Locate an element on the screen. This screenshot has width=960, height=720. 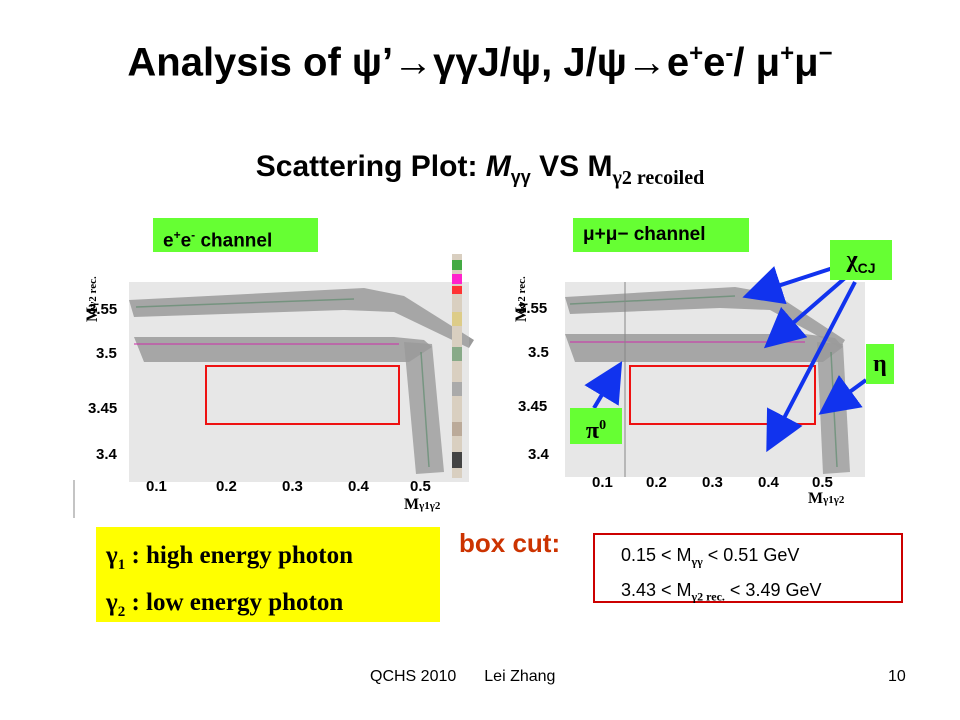
left-y-tick-3-4: 3.4 is located at coordinates (106, 454).